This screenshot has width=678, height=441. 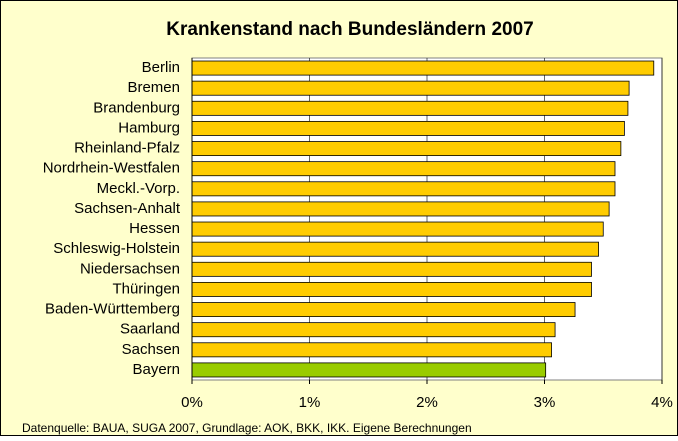 I want to click on y-tick-label: Berlin, so click(x=161, y=67).